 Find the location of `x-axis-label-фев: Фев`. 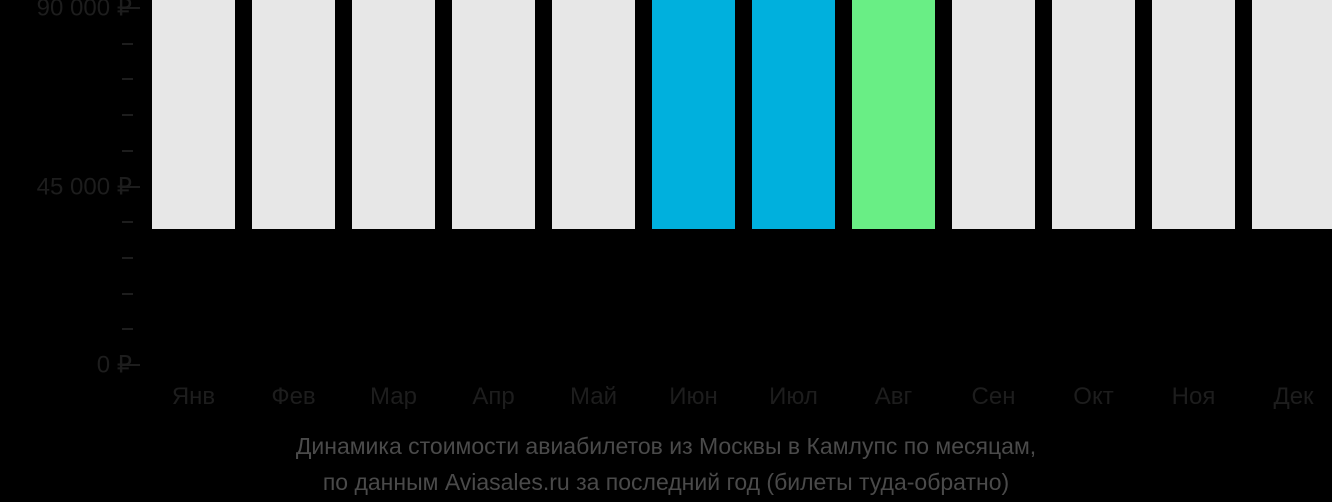

x-axis-label-фев: Фев is located at coordinates (293, 396).